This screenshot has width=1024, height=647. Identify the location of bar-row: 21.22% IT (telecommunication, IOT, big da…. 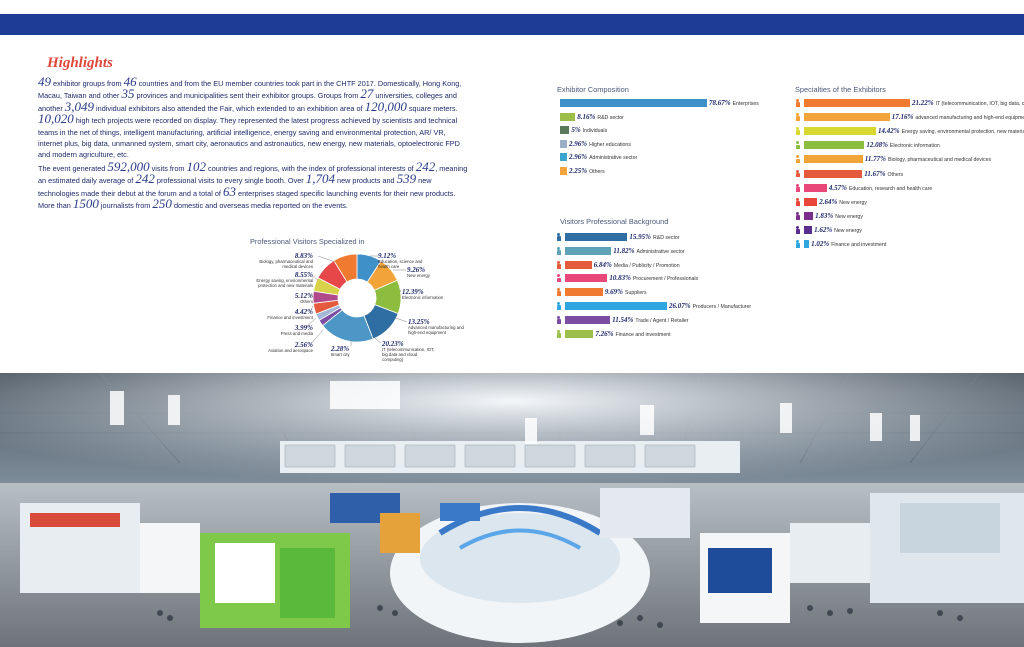
(909, 103).